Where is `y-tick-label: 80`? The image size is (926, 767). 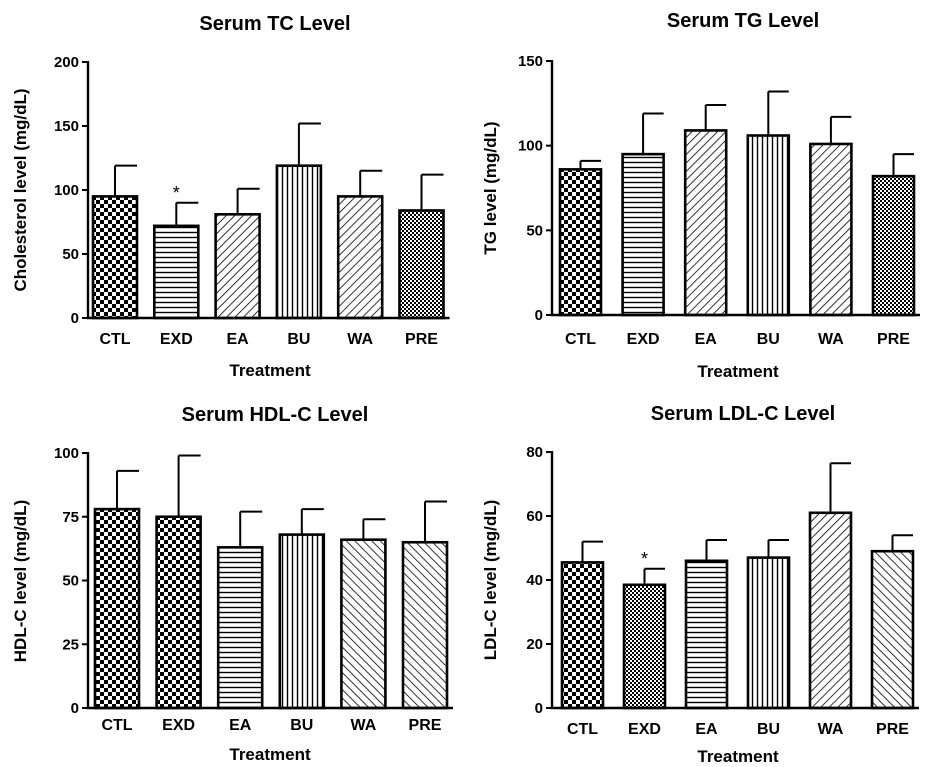
y-tick-label: 80 is located at coordinates (534, 452).